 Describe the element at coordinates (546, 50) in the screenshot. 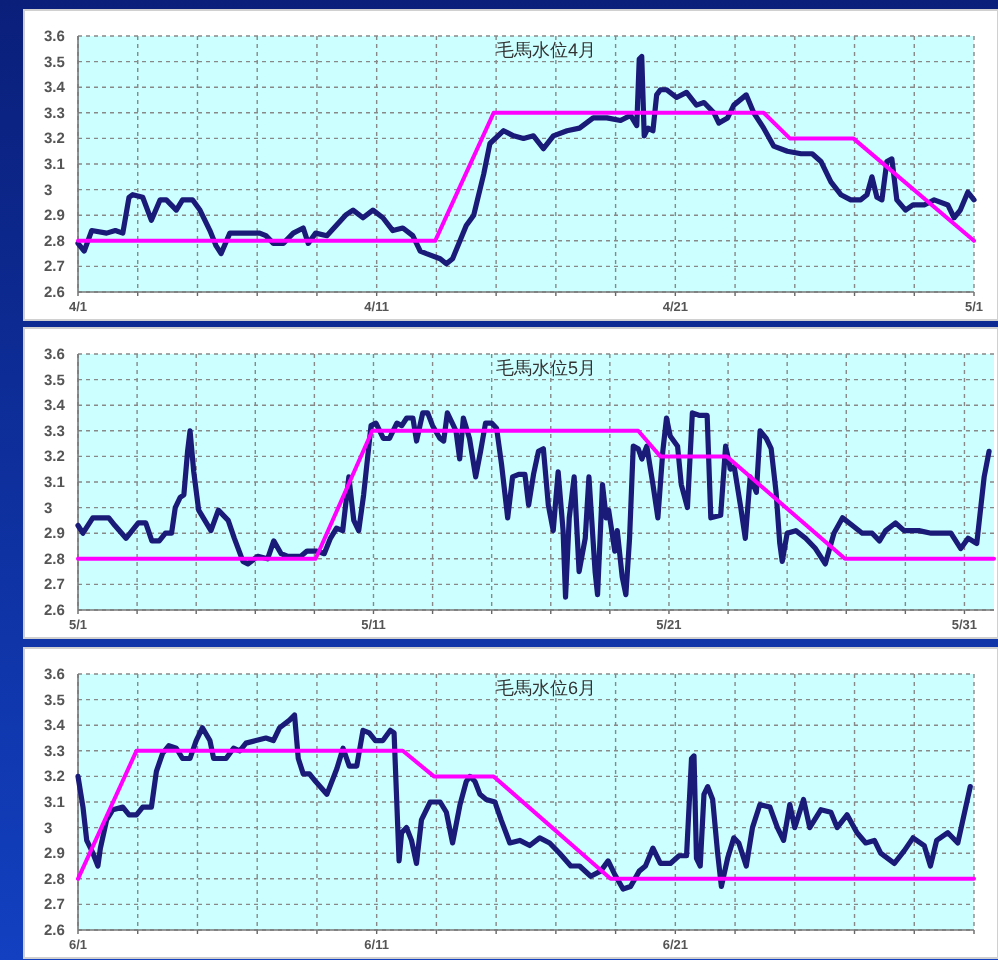

I see `chart-title: 毛馬水位4月` at that location.